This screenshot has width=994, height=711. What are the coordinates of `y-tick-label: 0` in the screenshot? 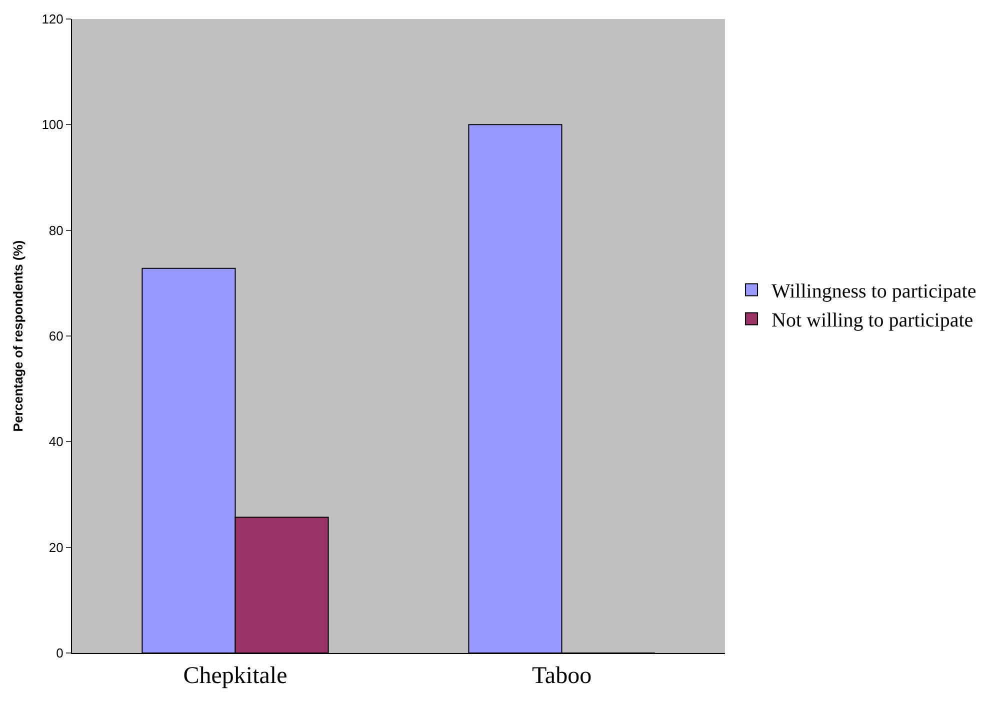 It's located at (60, 653).